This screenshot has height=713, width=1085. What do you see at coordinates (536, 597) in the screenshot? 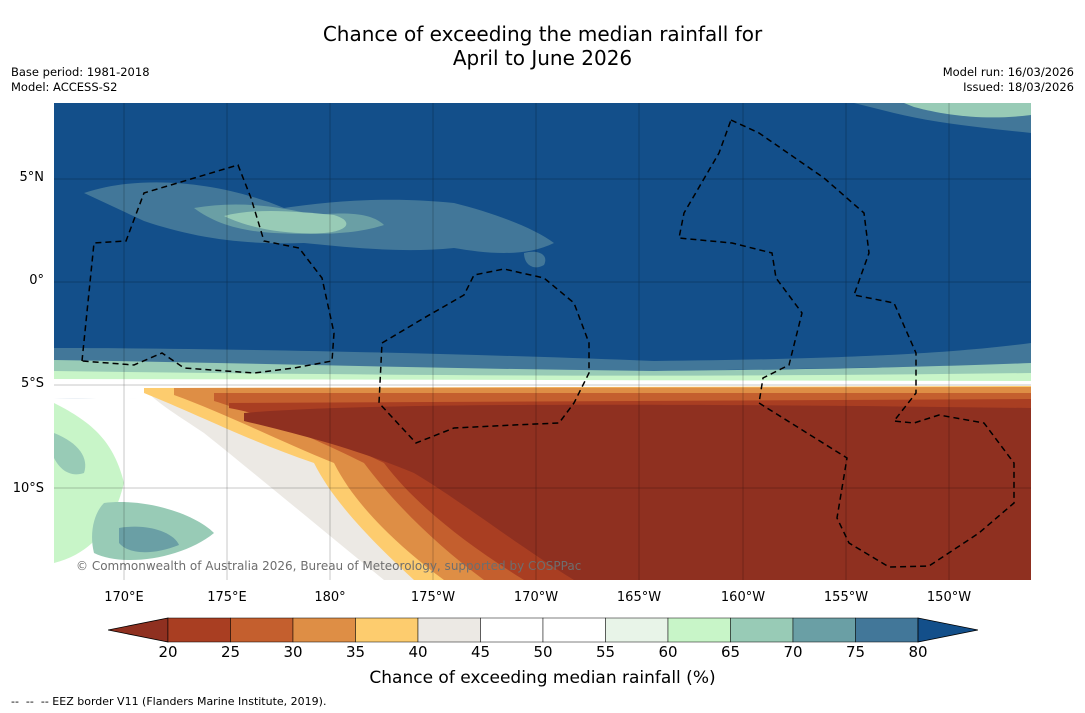
I see `lon-label-170w: 170°W` at bounding box center [536, 597].